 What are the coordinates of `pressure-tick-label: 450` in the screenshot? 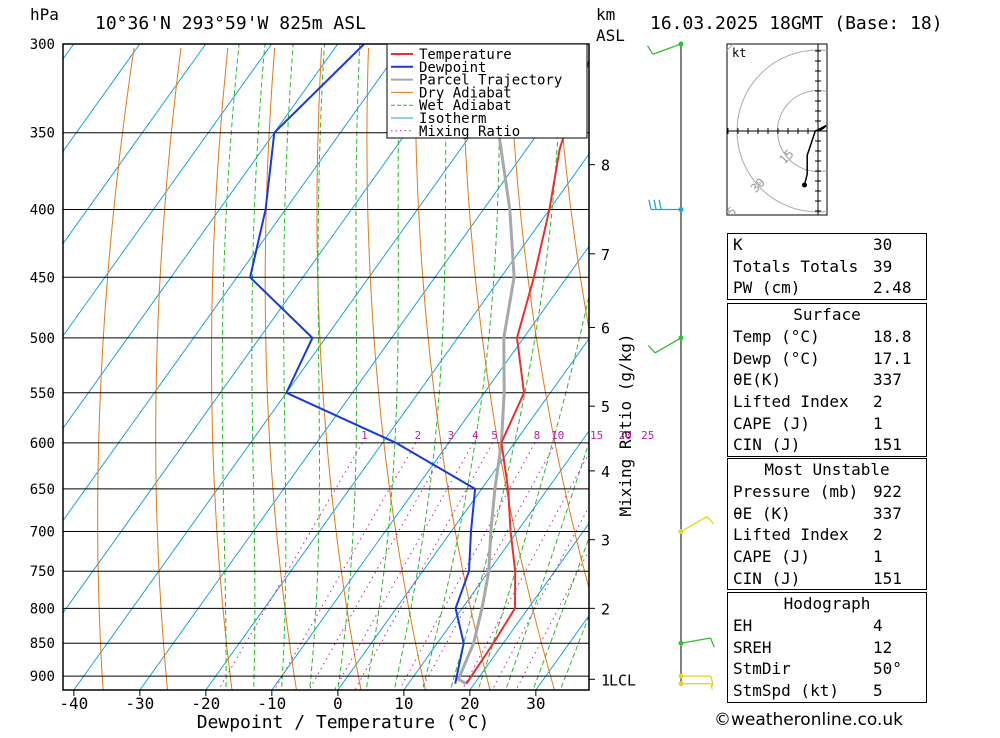 It's located at (42, 278).